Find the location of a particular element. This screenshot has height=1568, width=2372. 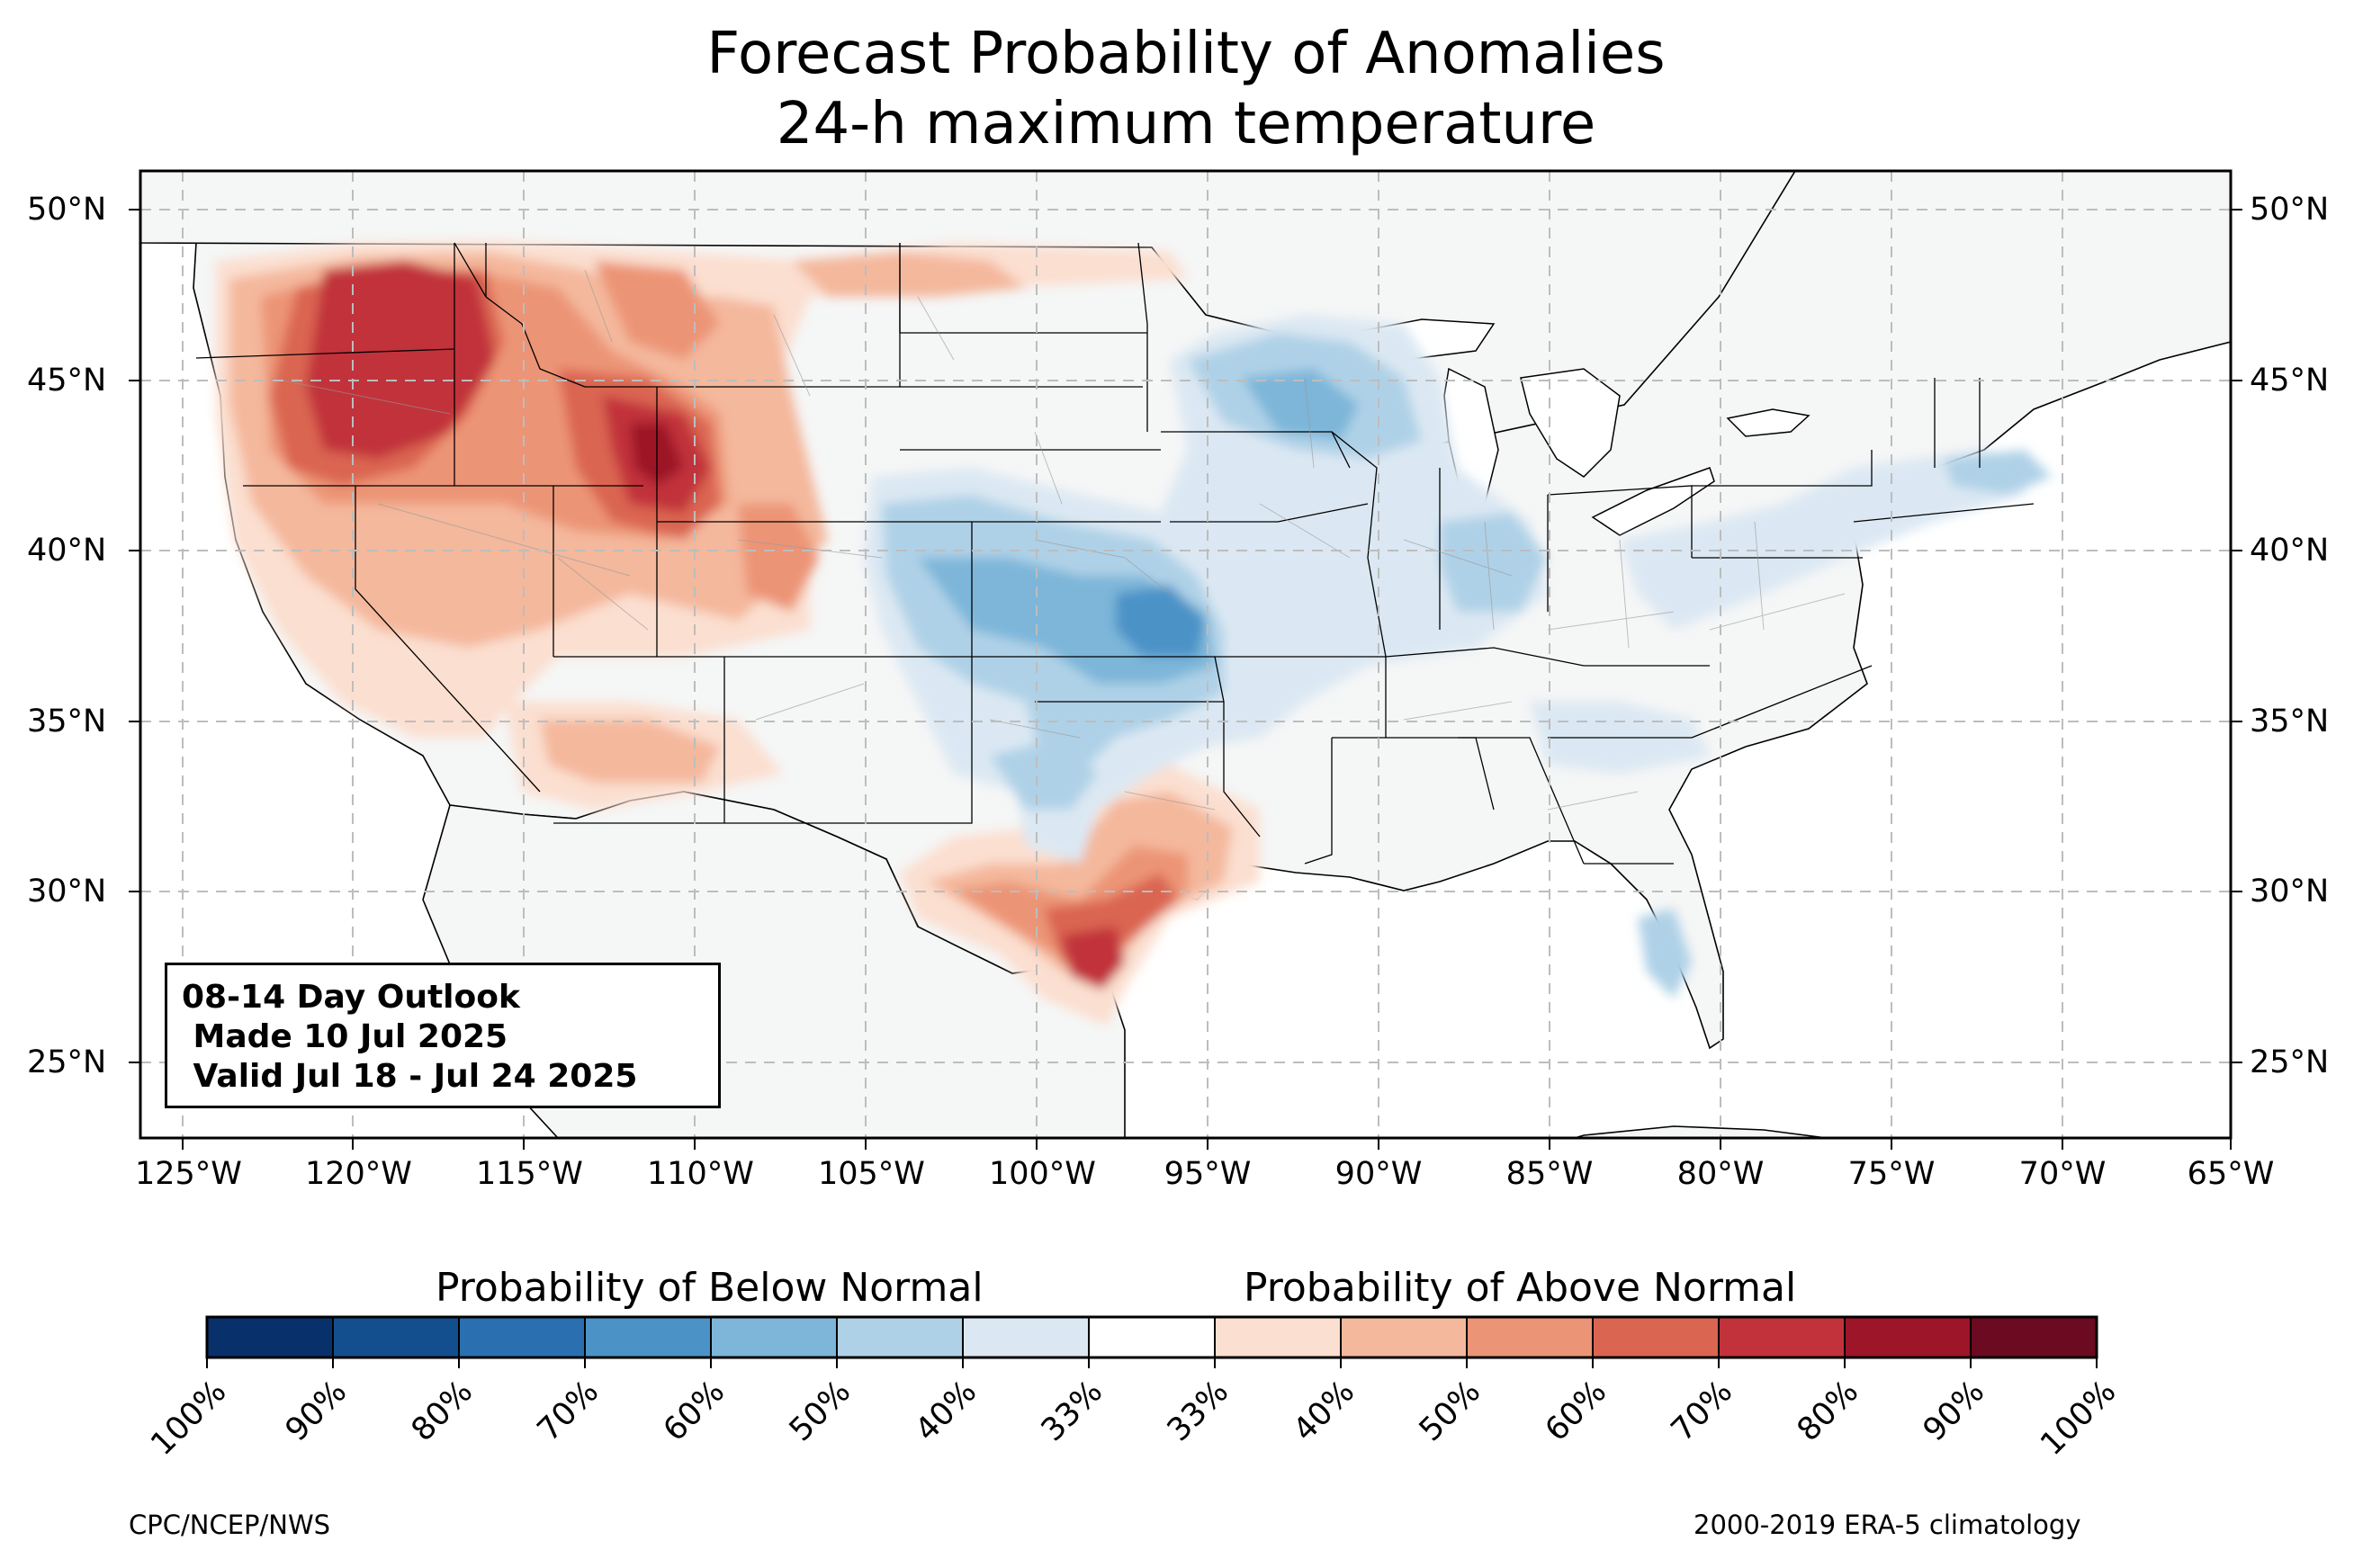

lon-label: 90°W is located at coordinates (1378, 1174).